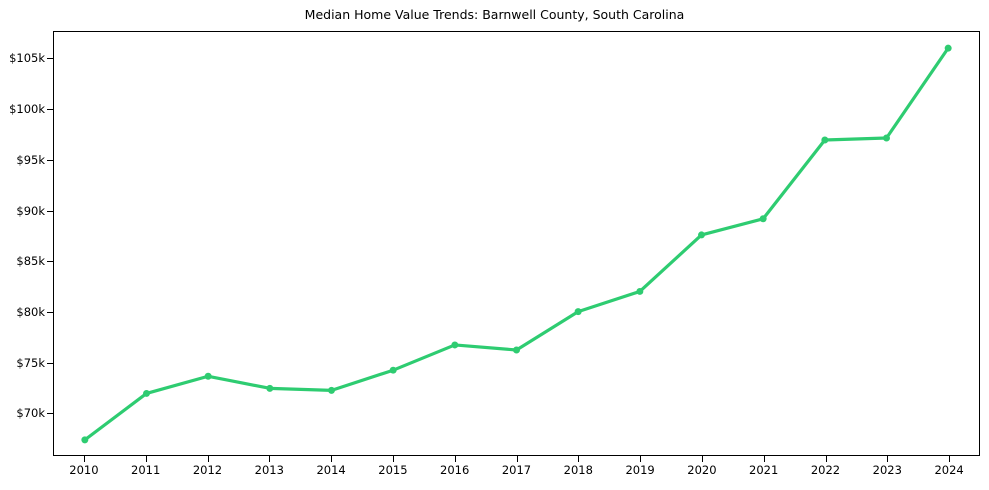 This screenshot has height=490, width=989. What do you see at coordinates (887, 470) in the screenshot?
I see `x-axis-tick-label: 2023` at bounding box center [887, 470].